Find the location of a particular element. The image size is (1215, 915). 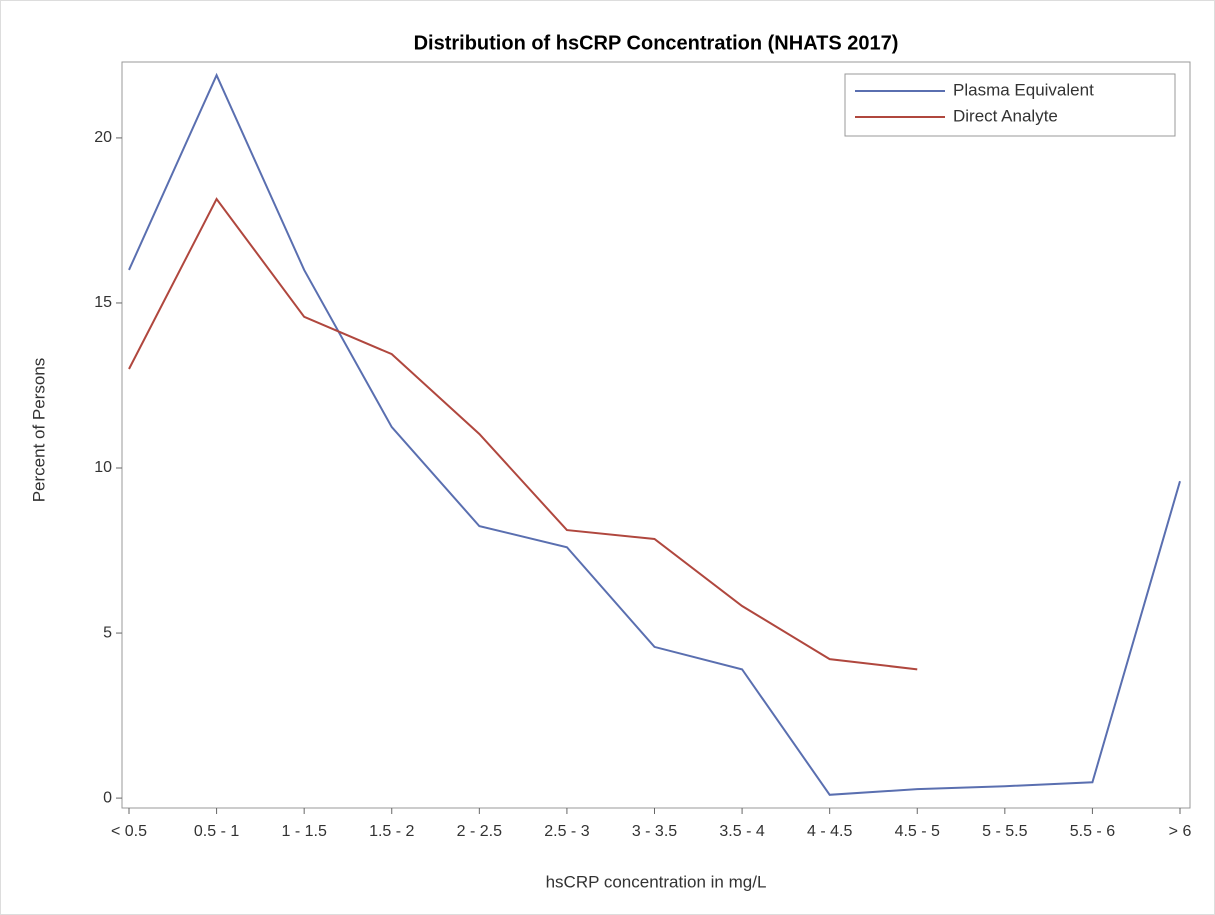

y-axis-label: Percent of Persons is located at coordinates (38, 430).